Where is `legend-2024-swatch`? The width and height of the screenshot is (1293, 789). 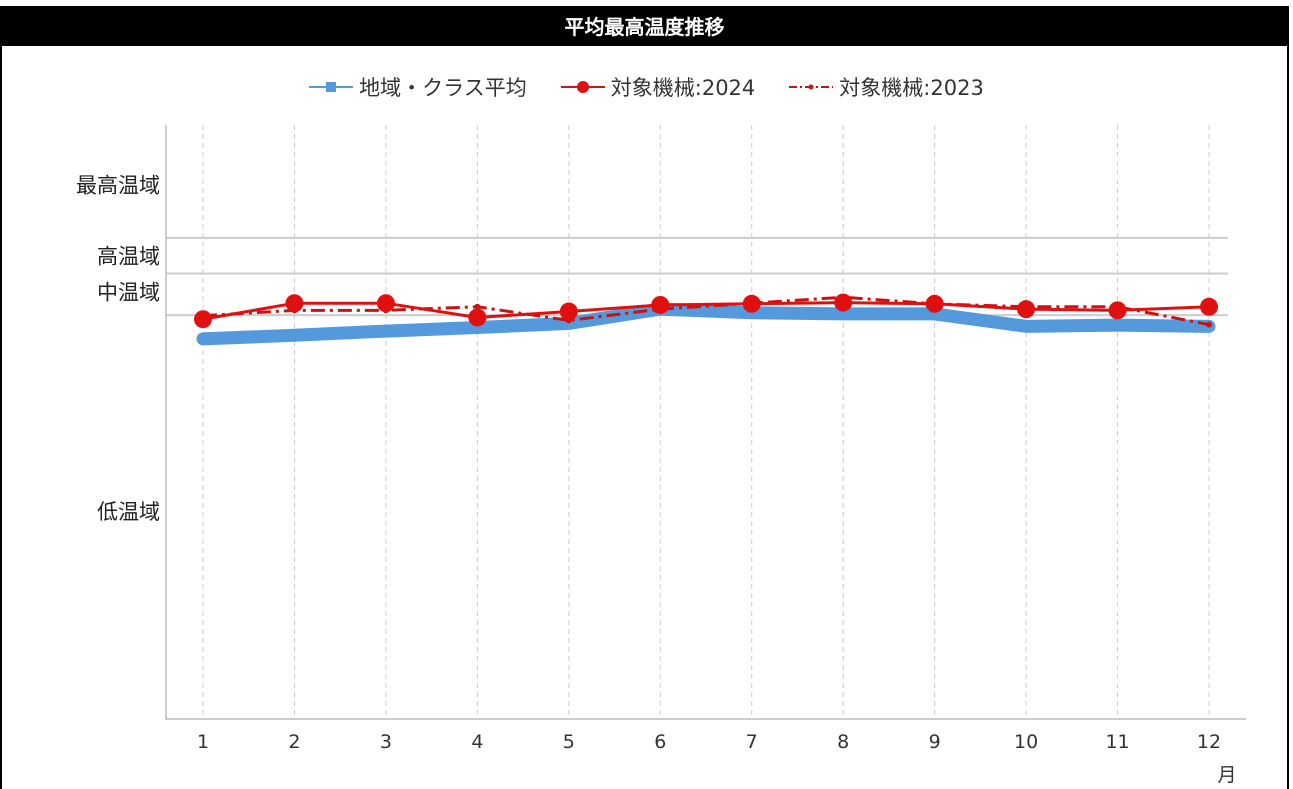
legend-2024-swatch is located at coordinates (582, 87).